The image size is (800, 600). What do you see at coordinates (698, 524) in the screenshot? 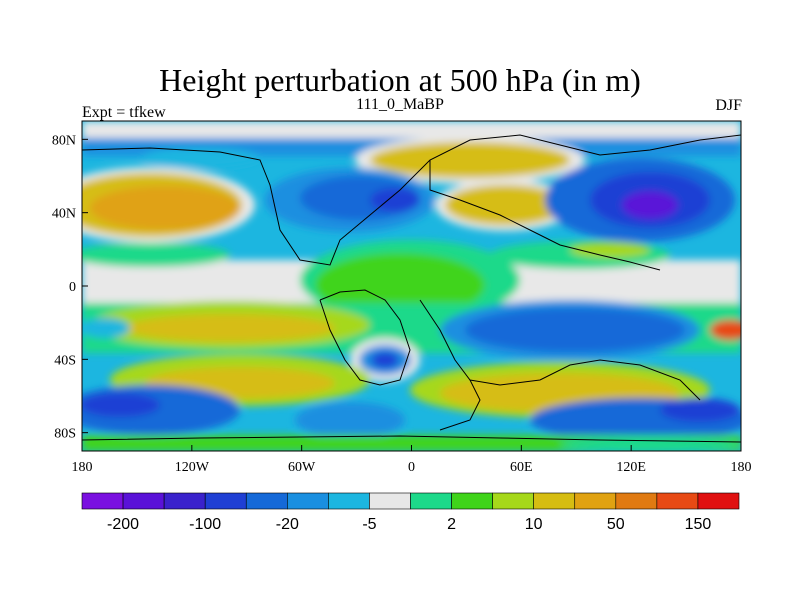
I see `colorbar-label: 150` at bounding box center [698, 524].